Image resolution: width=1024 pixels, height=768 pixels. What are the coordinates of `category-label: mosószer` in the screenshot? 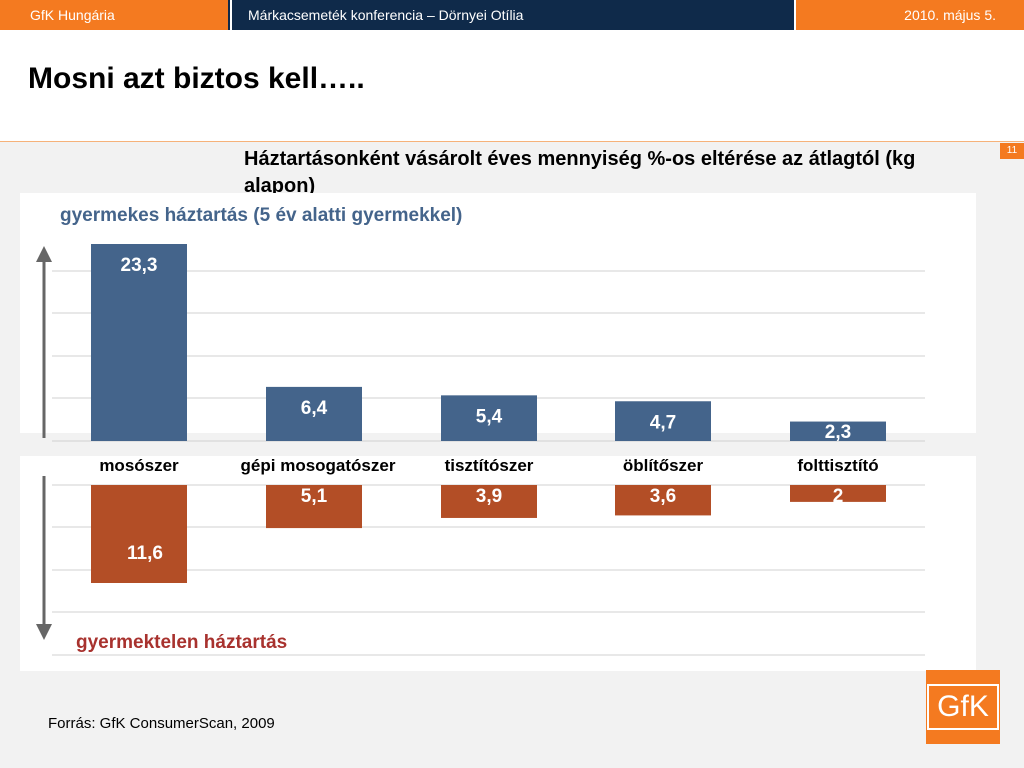 It's located at (139, 465).